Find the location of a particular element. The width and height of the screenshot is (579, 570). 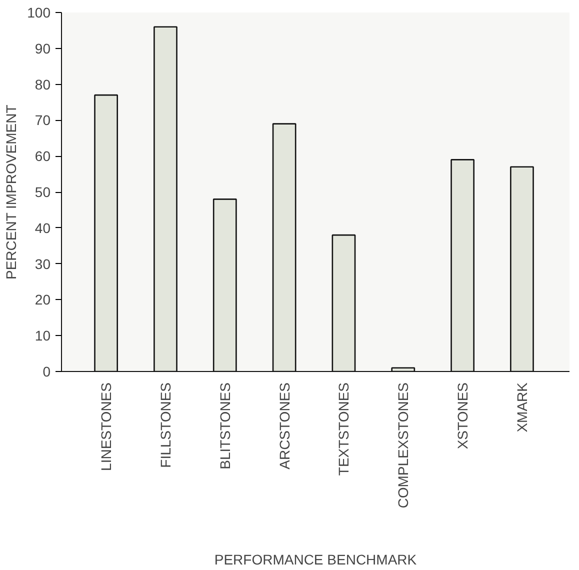

x-axis-title: PERFORMANCE BENCHMARK is located at coordinates (316, 559).